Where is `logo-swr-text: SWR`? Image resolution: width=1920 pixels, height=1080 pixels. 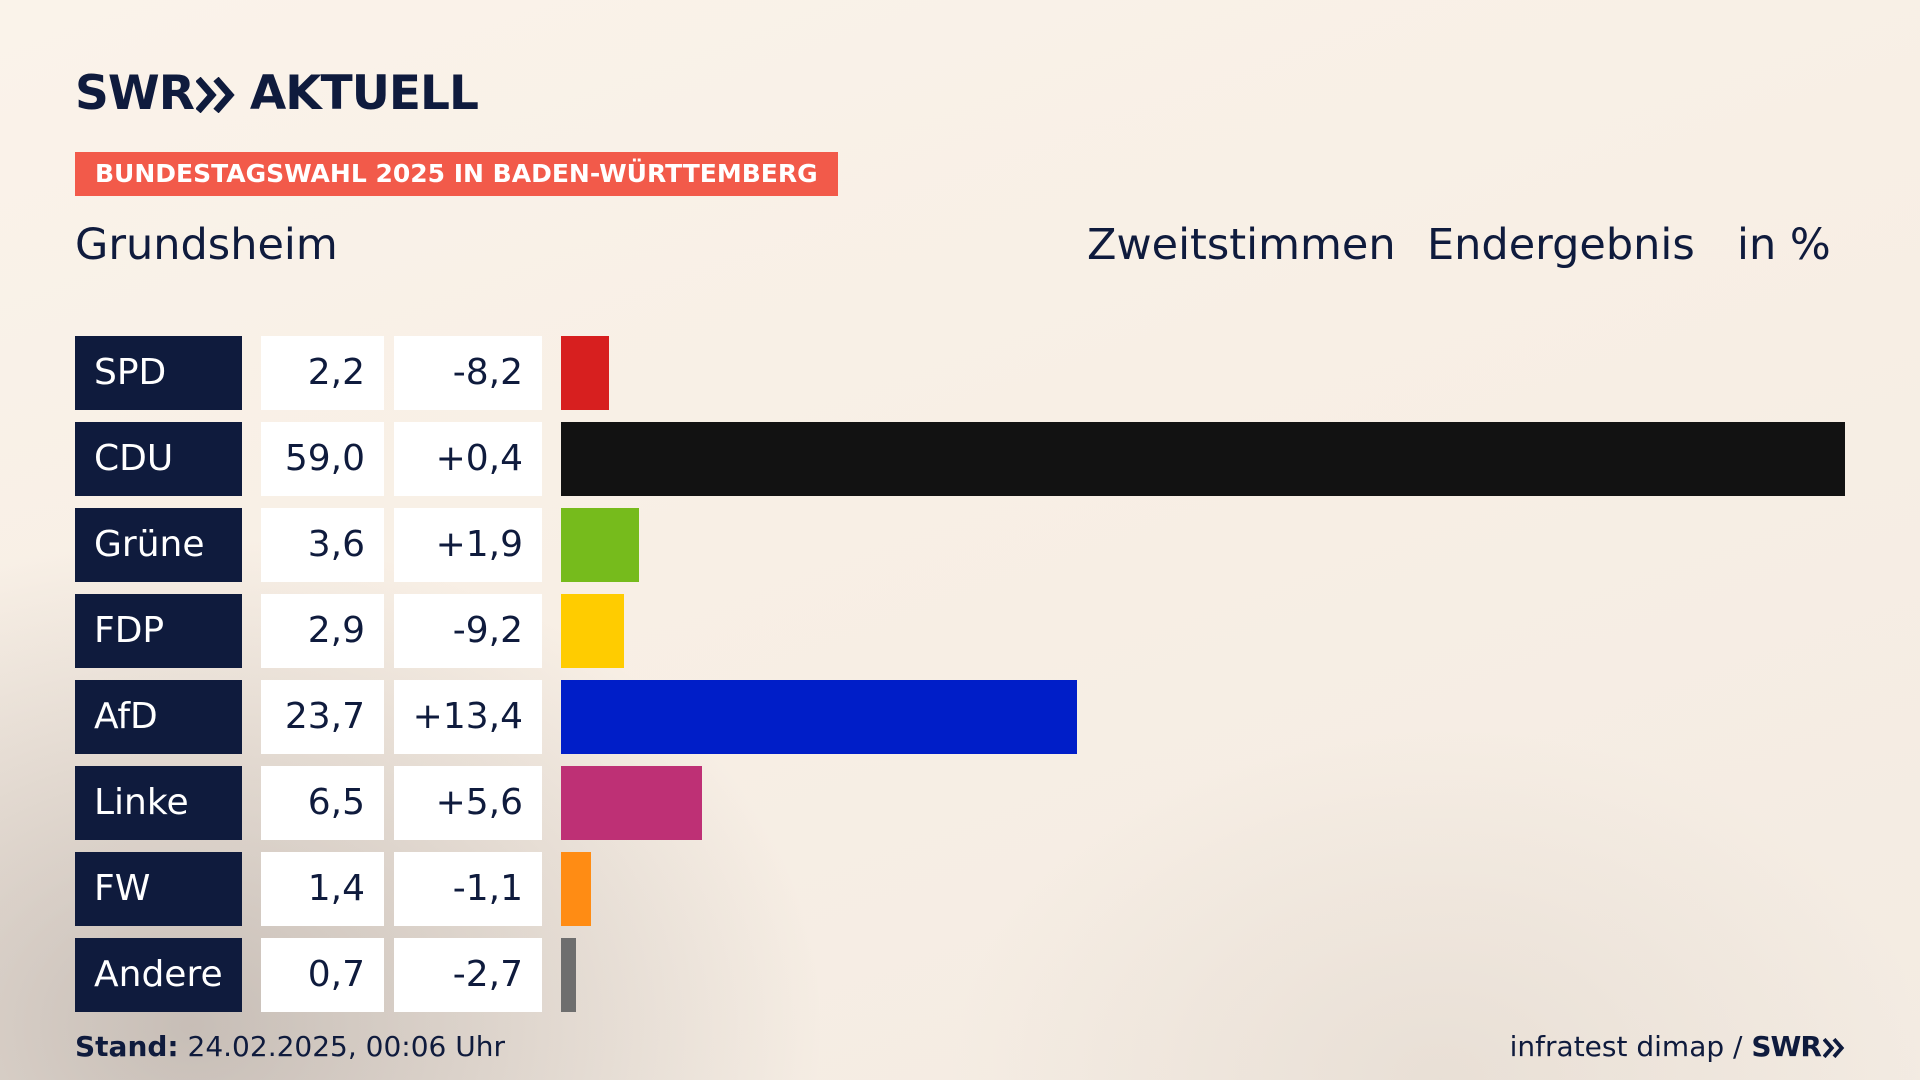 logo-swr-text: SWR is located at coordinates (135, 93).